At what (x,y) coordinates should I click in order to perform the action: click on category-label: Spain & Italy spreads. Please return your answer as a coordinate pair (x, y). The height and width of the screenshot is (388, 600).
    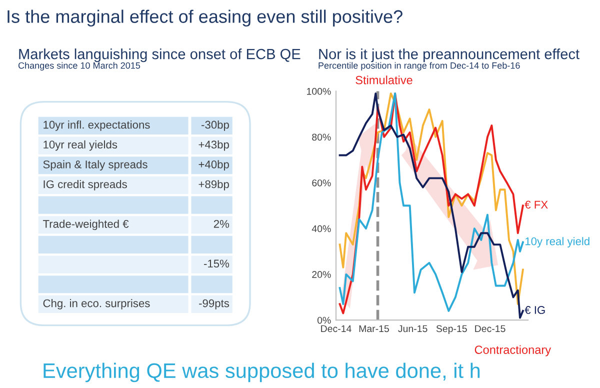
    Looking at the image, I should click on (95, 165).